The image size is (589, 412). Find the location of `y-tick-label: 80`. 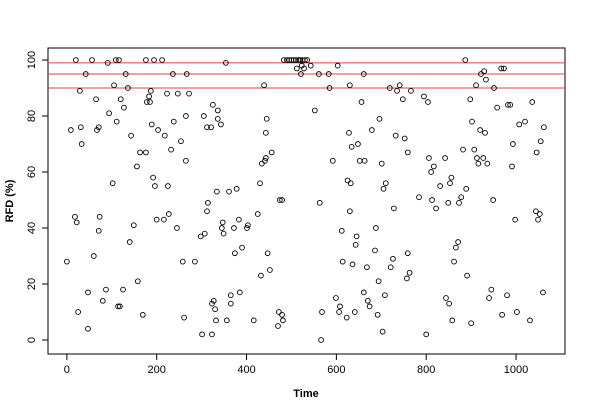

y-tick-label: 80 is located at coordinates (32, 116).